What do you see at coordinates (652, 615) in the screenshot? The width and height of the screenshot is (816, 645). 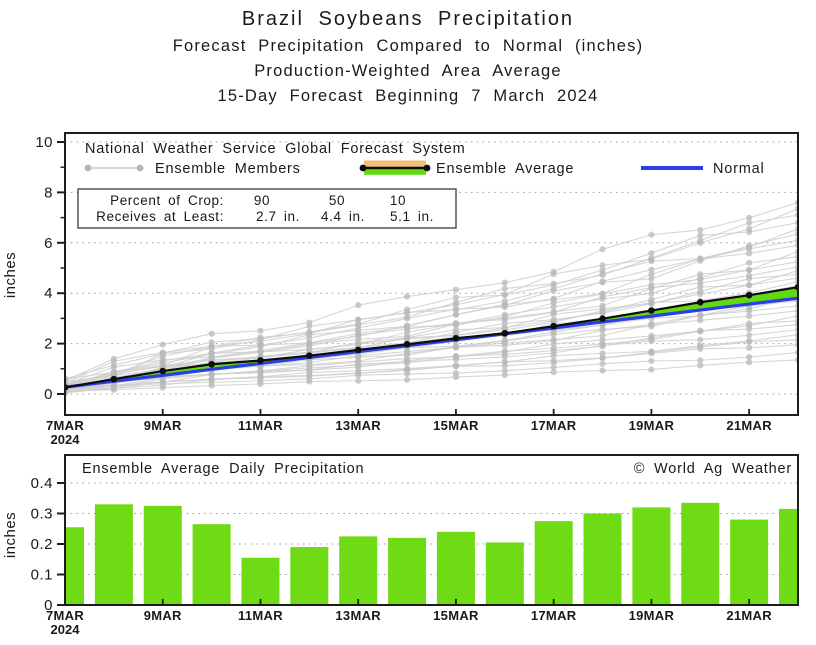 I see `x-tick-label: 19MAR` at bounding box center [652, 615].